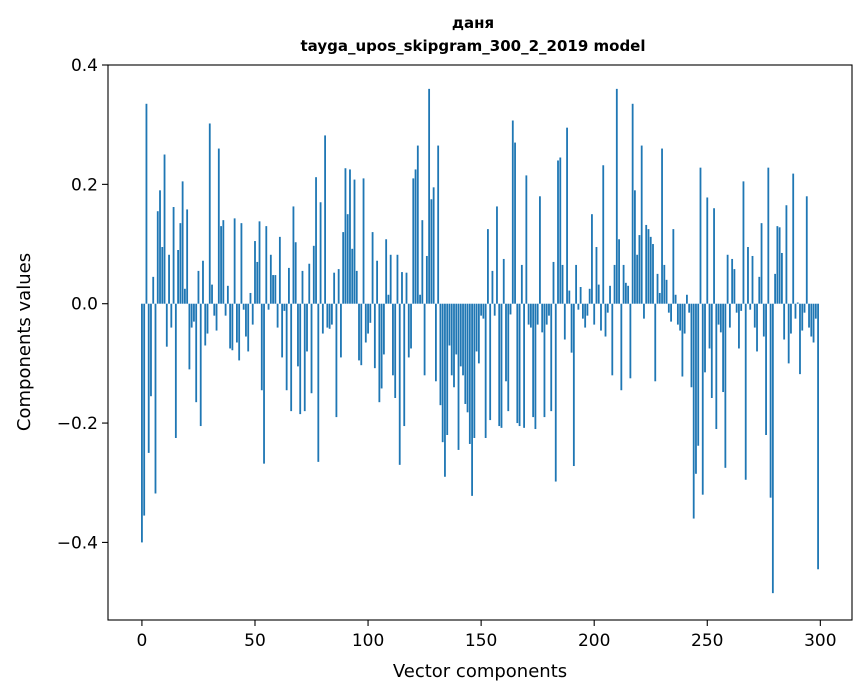 Image resolution: width=867 pixels, height=696 pixels. What do you see at coordinates (84, 185) in the screenshot?
I see `y-tick-label: 0.2` at bounding box center [84, 185].